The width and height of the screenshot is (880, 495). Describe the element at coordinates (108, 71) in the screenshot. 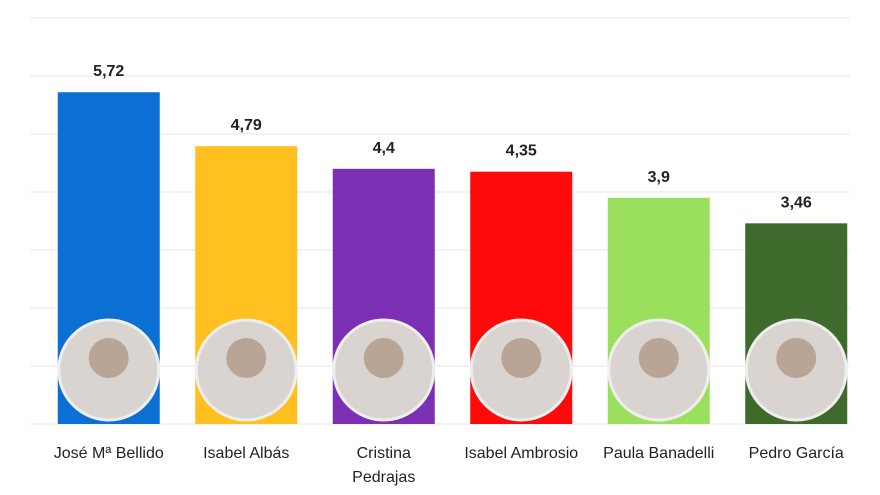

I see `value-label: 5,72` at that location.